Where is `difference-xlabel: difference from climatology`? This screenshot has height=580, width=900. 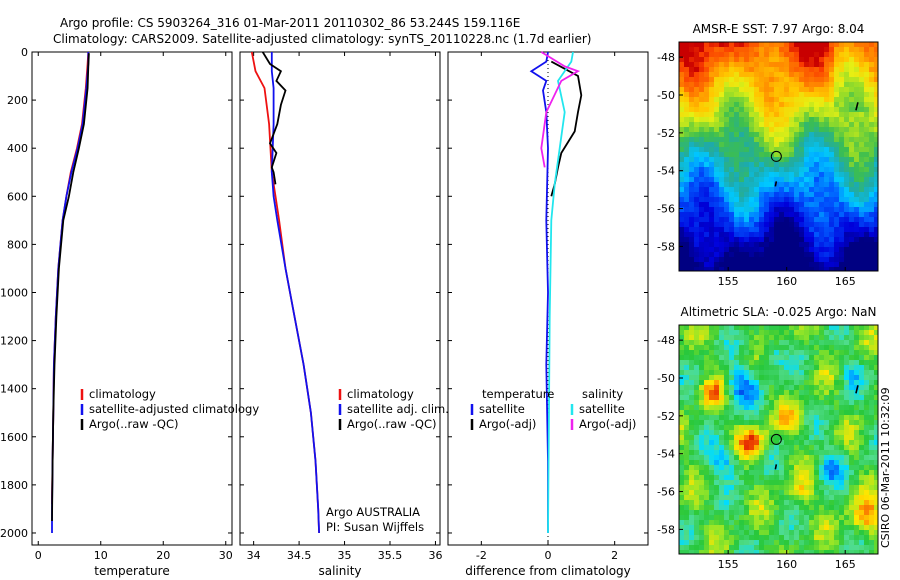
difference-xlabel: difference from climatology is located at coordinates (548, 571).